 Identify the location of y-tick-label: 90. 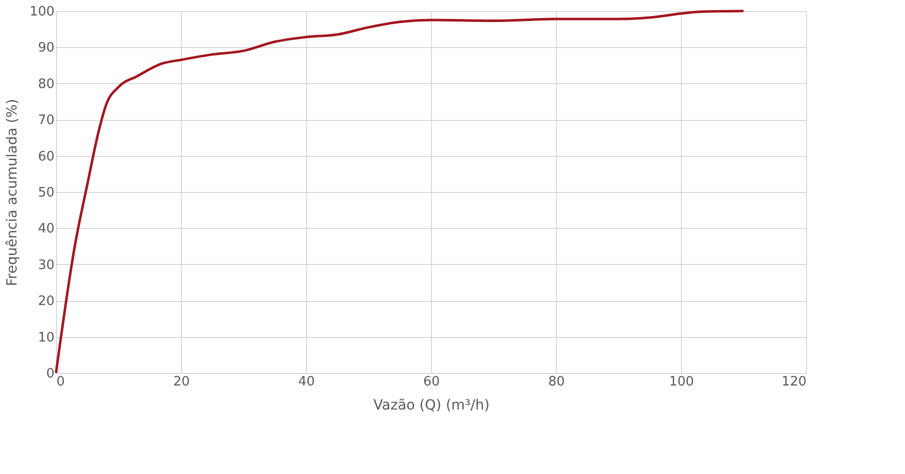
(46, 48).